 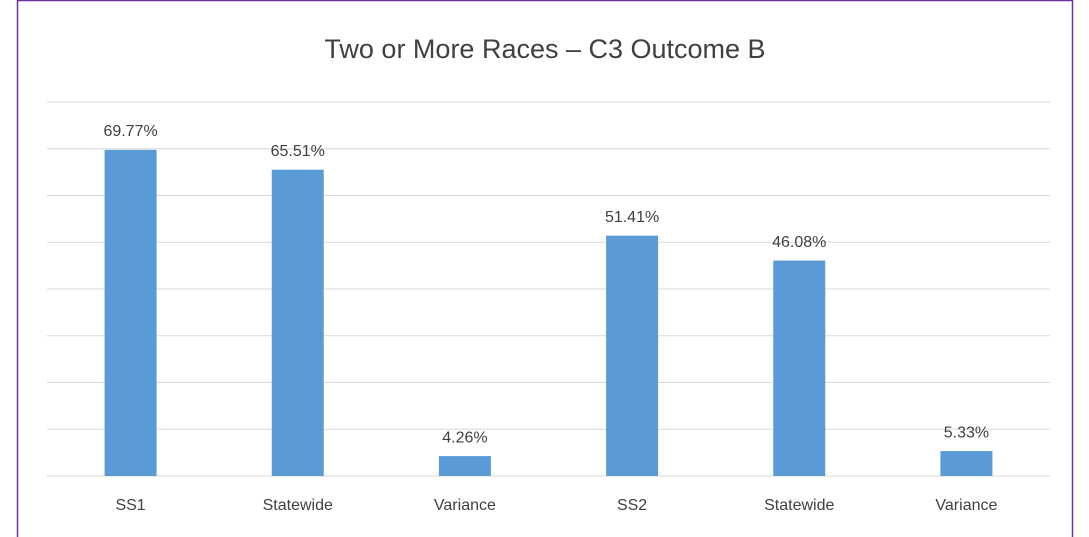 What do you see at coordinates (799, 242) in the screenshot?
I see `data-label: 46.08%` at bounding box center [799, 242].